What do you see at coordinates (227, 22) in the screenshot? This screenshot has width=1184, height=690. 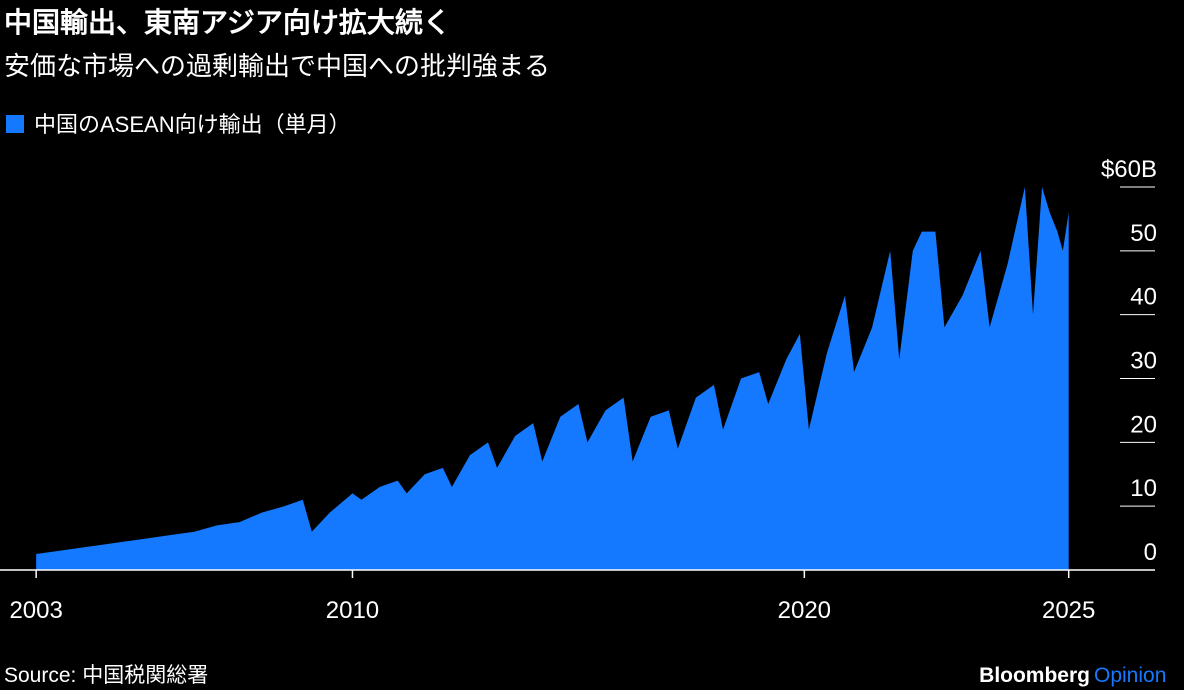 I see `chart-title: 中国輸出、東南アジア向け拡大続く` at bounding box center [227, 22].